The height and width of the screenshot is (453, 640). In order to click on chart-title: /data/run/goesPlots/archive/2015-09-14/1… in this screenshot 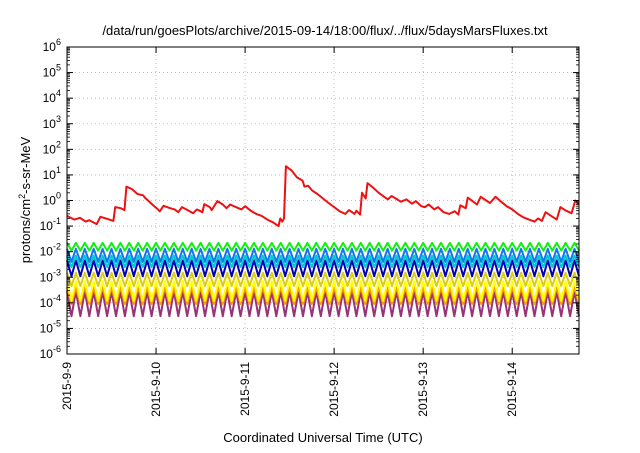, I will do `click(325, 30)`.